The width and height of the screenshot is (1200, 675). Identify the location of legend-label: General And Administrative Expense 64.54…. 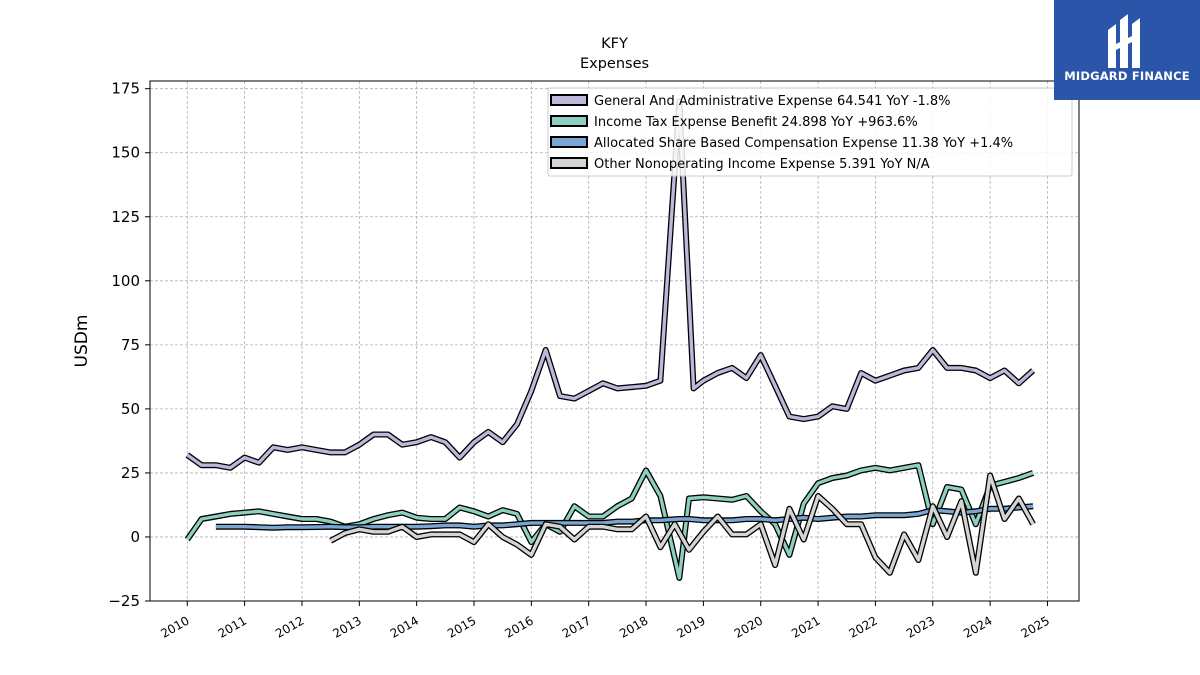
(772, 101).